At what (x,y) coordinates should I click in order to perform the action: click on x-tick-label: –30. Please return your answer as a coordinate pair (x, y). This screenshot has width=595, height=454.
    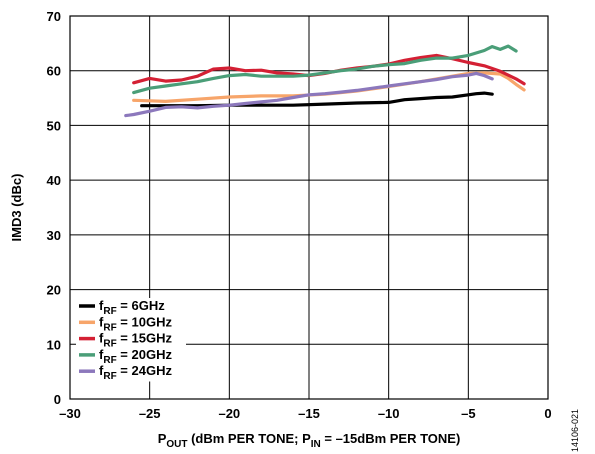
    Looking at the image, I should click on (70, 413).